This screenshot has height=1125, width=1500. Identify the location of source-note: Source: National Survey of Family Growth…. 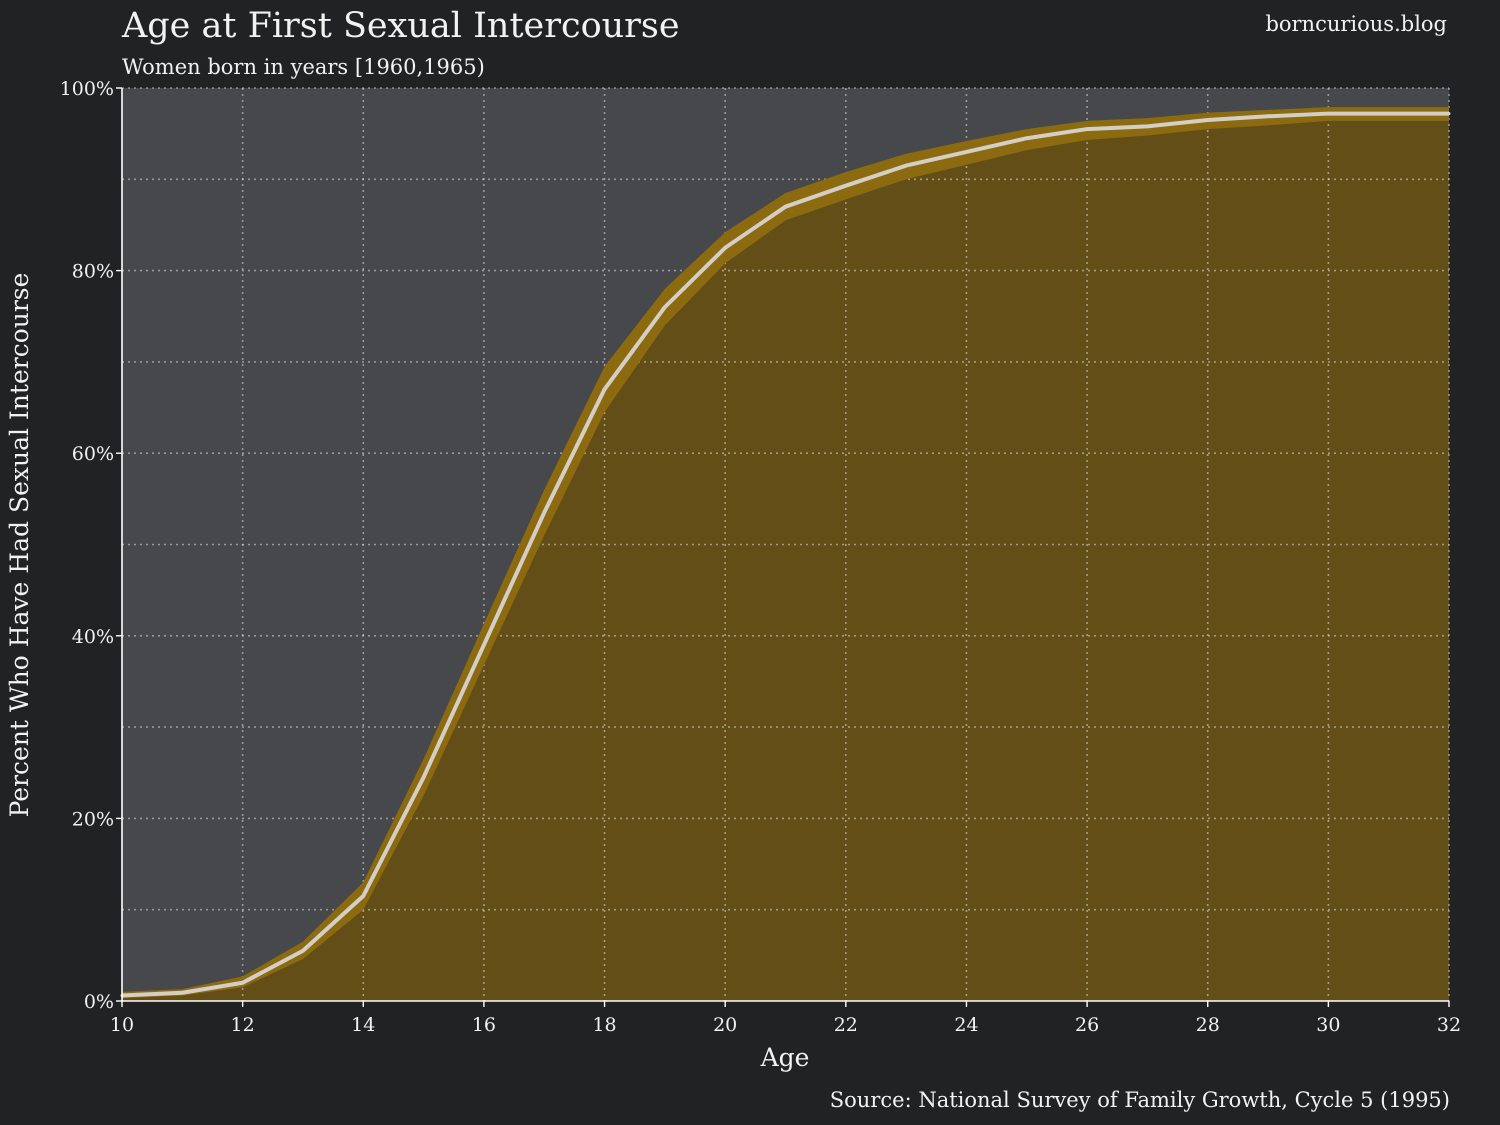
(1140, 1100).